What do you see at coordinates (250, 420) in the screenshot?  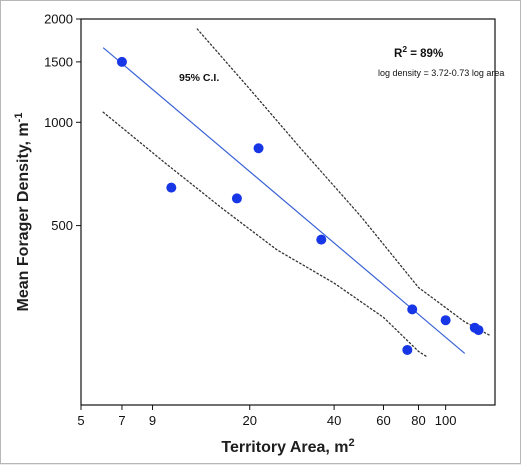 I see `x-tick-label: 20` at bounding box center [250, 420].